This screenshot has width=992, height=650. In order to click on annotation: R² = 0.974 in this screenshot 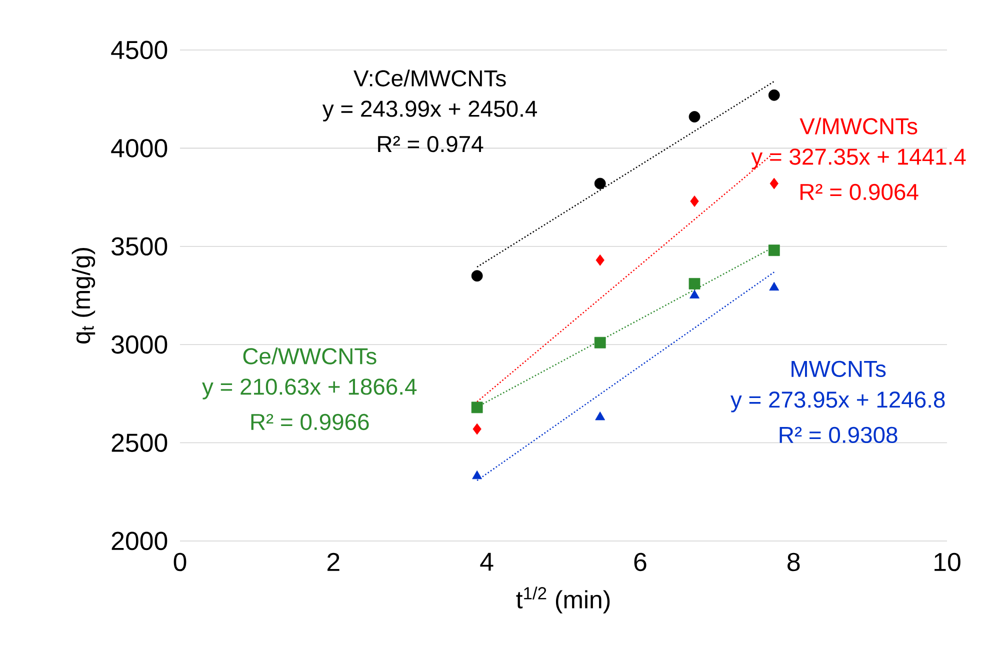, I will do `click(431, 144)`.